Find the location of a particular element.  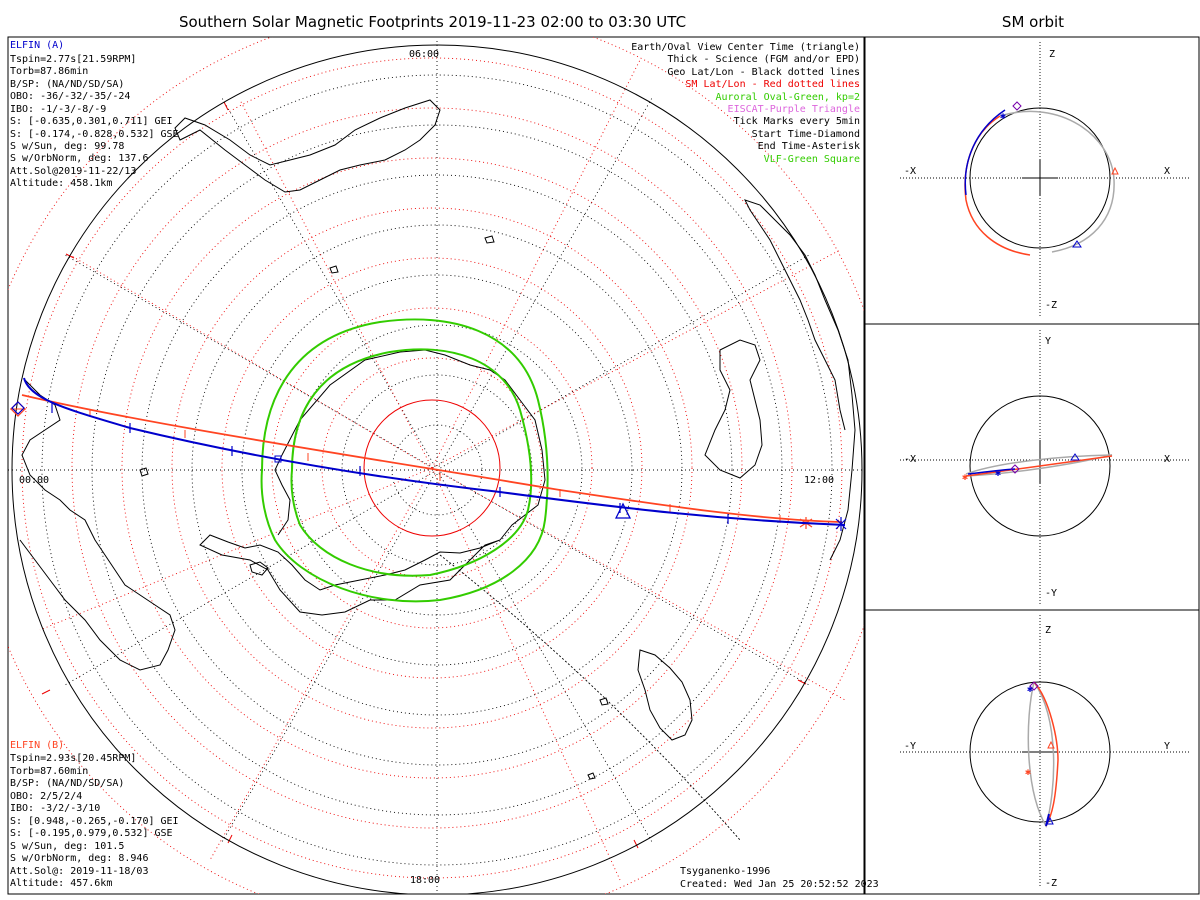

orbit-panel-xy: ✱ ✱ Y -Y -X X is located at coordinates (1045, 467).